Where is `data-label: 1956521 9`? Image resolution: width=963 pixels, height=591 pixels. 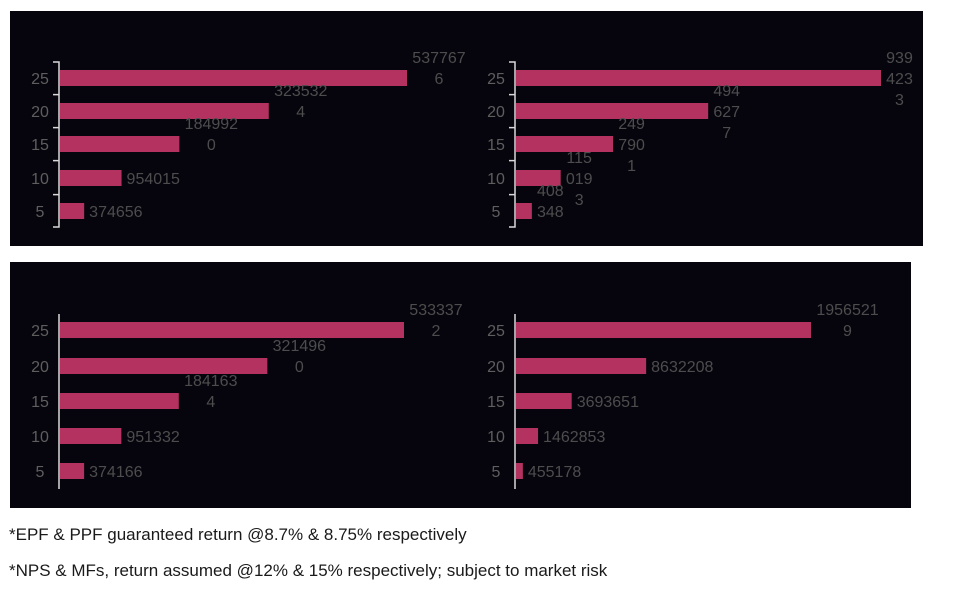
data-label: 1956521 9 is located at coordinates (847, 321).